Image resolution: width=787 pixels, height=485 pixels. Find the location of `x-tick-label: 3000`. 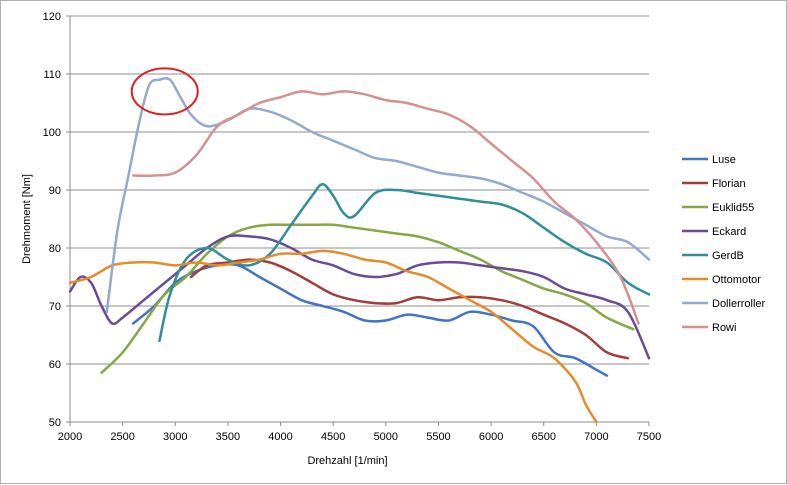

x-tick-label: 3000 is located at coordinates (175, 437).